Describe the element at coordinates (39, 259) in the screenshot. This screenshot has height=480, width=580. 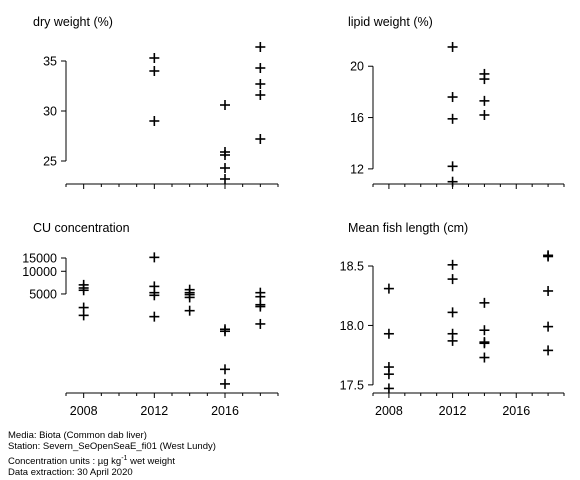
I see `cu-concentration-y-tick-label: 15000` at that location.